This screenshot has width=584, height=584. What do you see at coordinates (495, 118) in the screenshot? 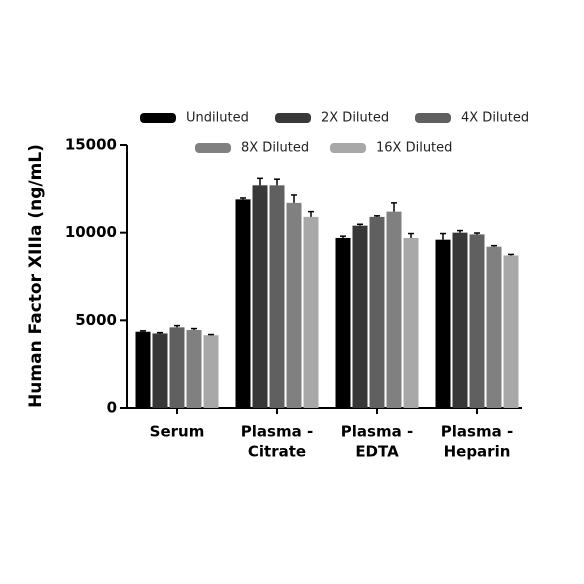
I see `legend-label: 4X Diluted` at bounding box center [495, 118].